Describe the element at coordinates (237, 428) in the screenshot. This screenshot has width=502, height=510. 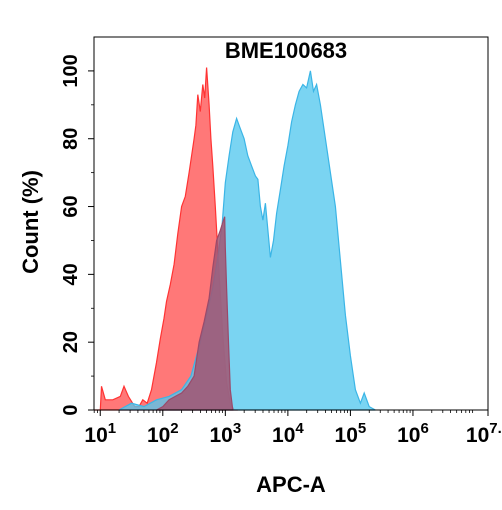
I see `x-tick-exponent: 3` at that location.